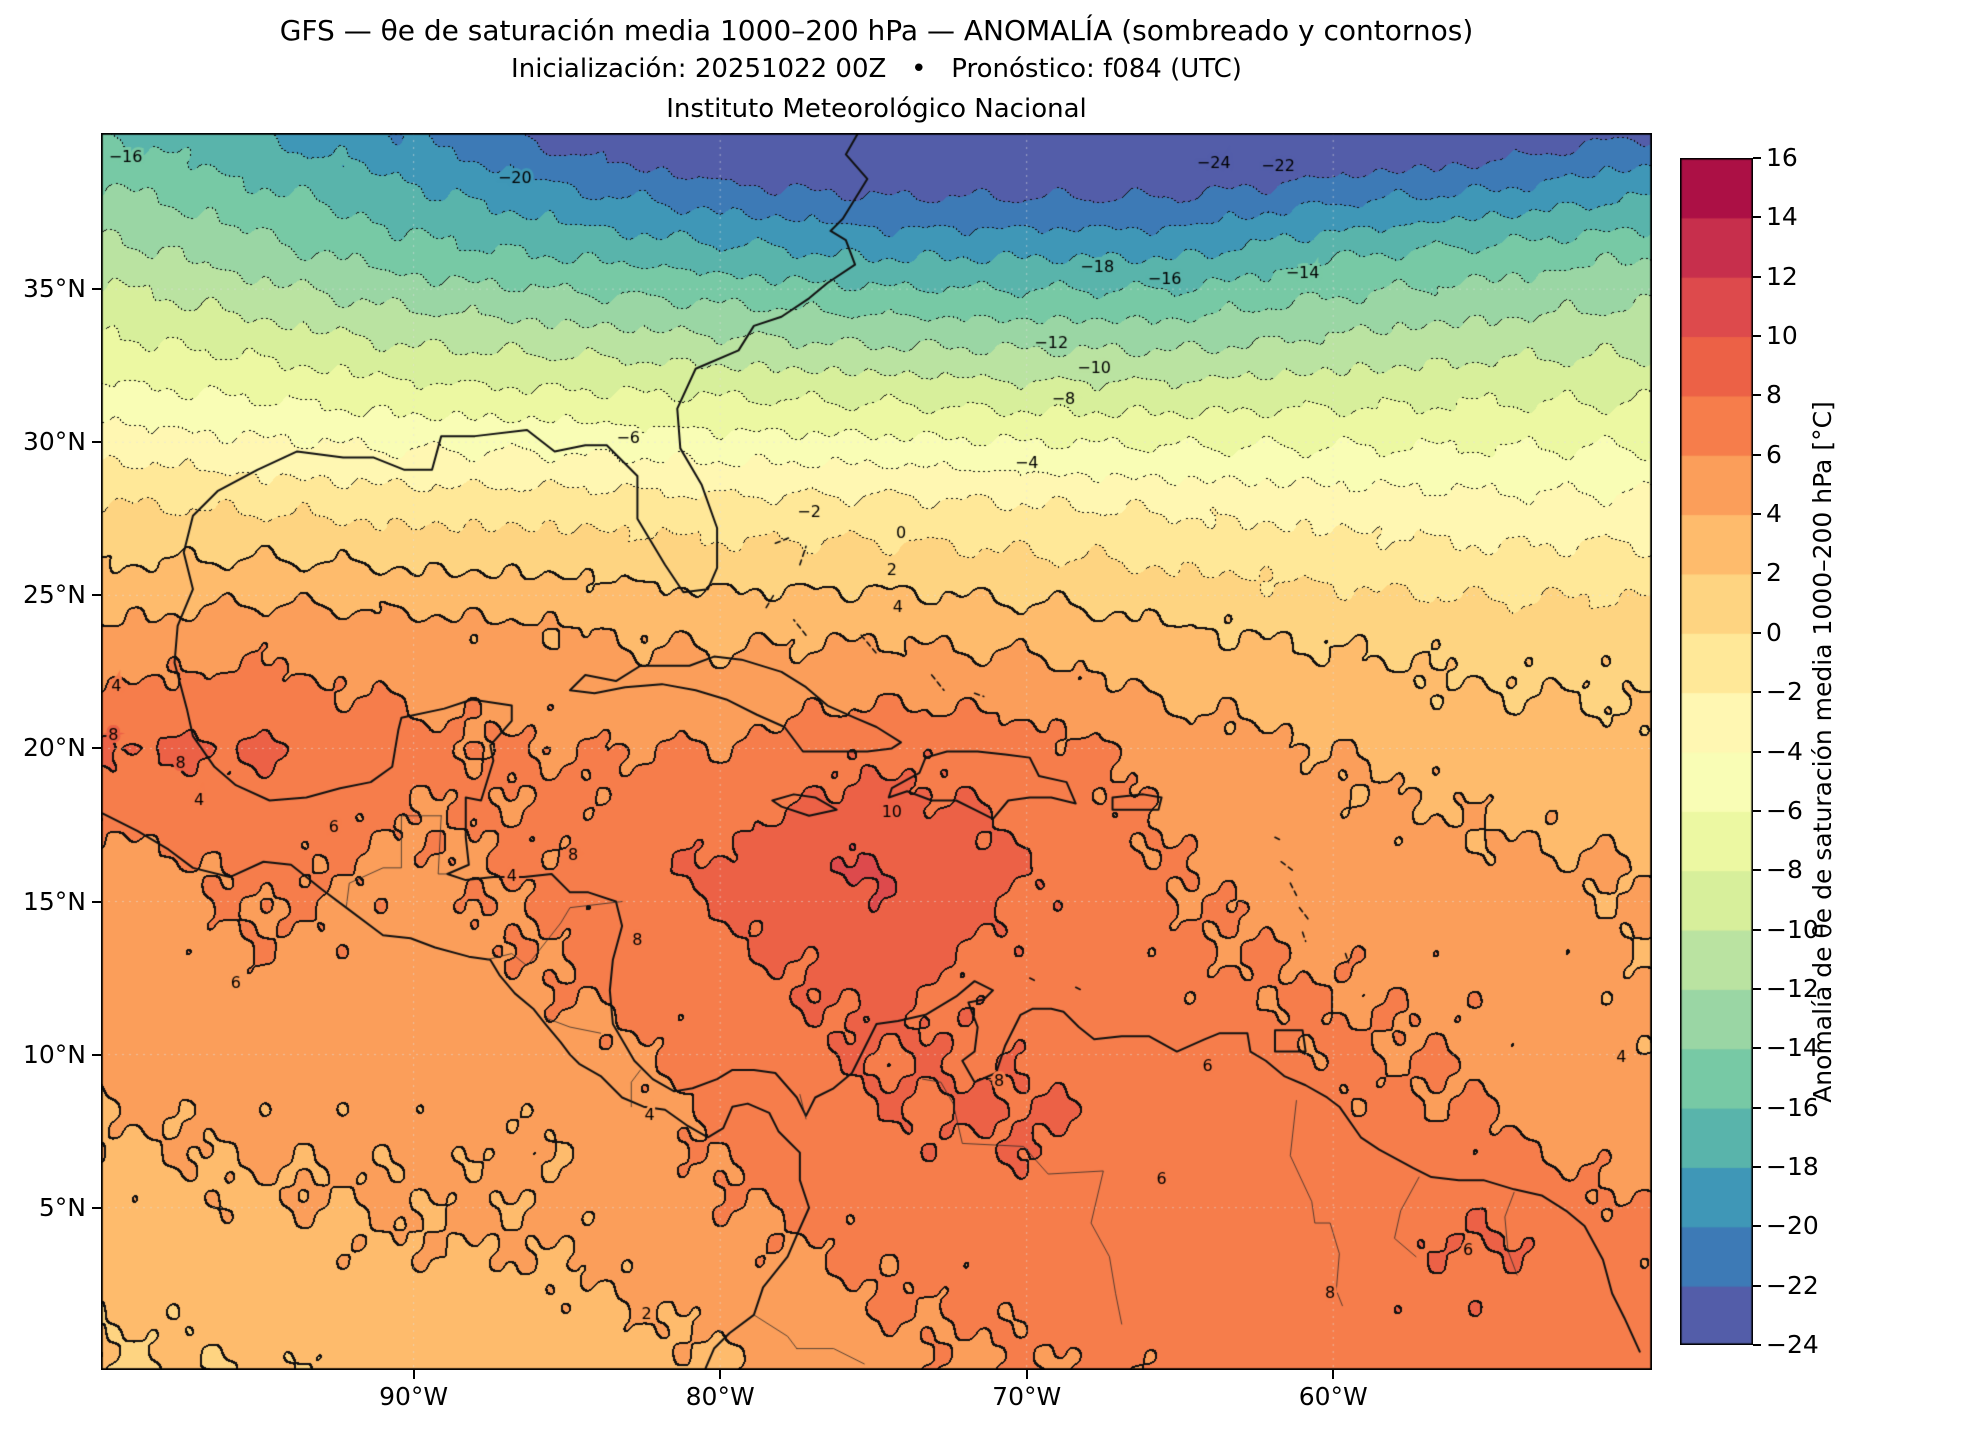 The height and width of the screenshot is (1440, 1980). Describe the element at coordinates (54, 748) in the screenshot. I see `y-tick-label: 20°N` at that location.